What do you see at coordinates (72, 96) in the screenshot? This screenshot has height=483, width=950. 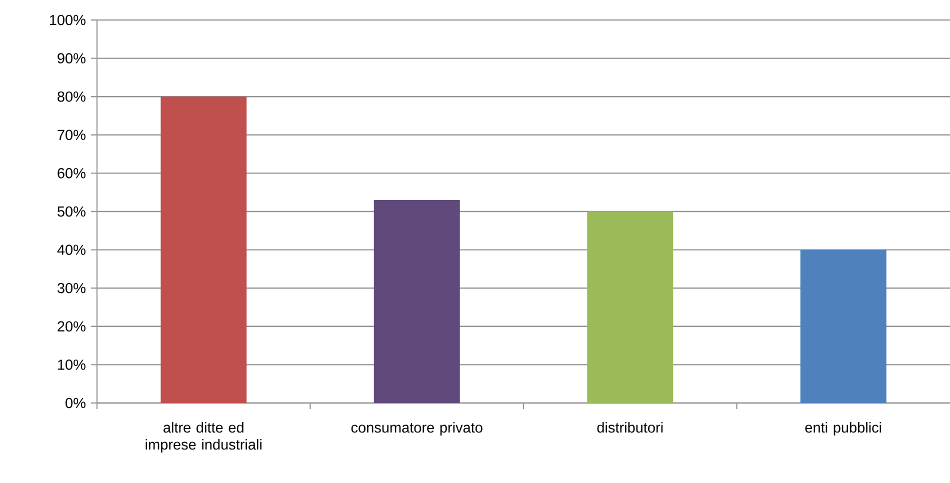 I see `y-tick-label: 80%` at bounding box center [72, 96].